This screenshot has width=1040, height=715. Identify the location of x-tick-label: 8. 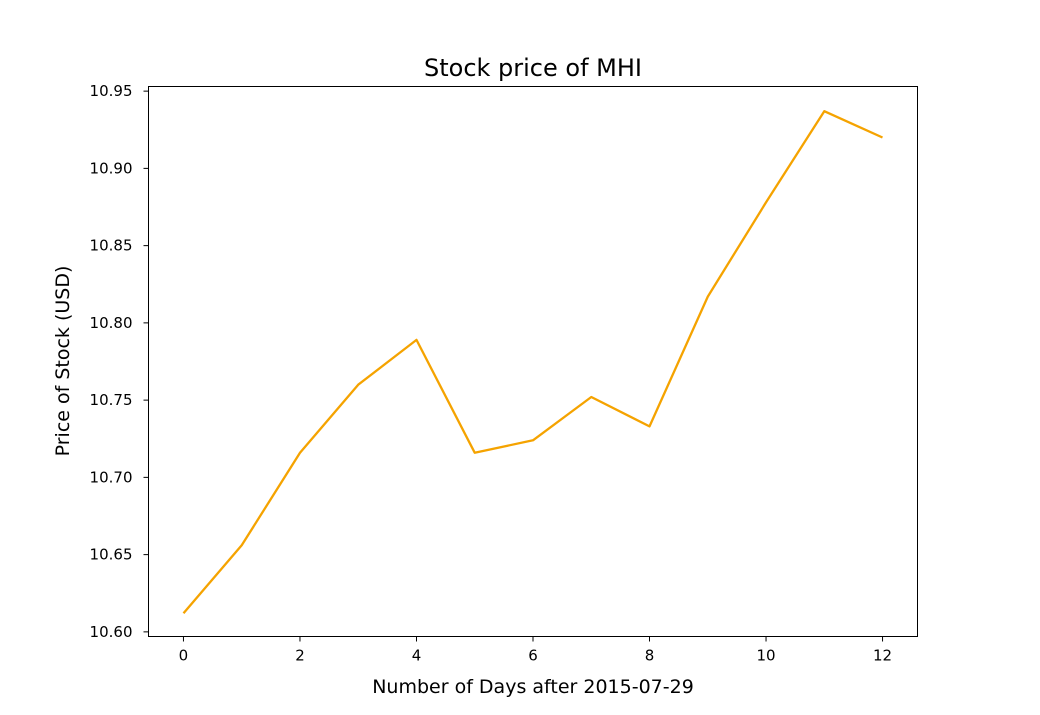
(650, 656).